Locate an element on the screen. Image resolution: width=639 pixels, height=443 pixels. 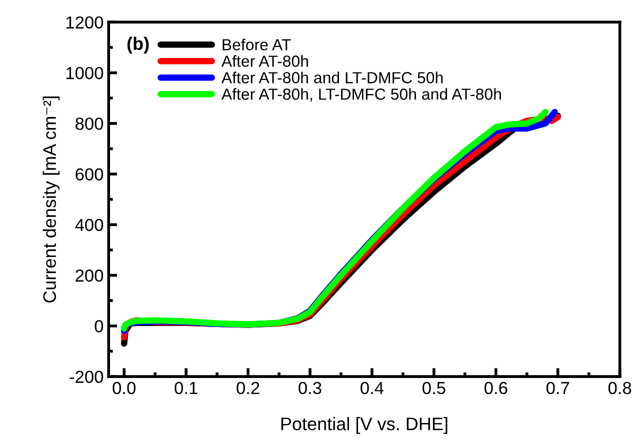
legend-label: After AT-80h, LT-DMFC 50h and AT-80h is located at coordinates (361, 95).